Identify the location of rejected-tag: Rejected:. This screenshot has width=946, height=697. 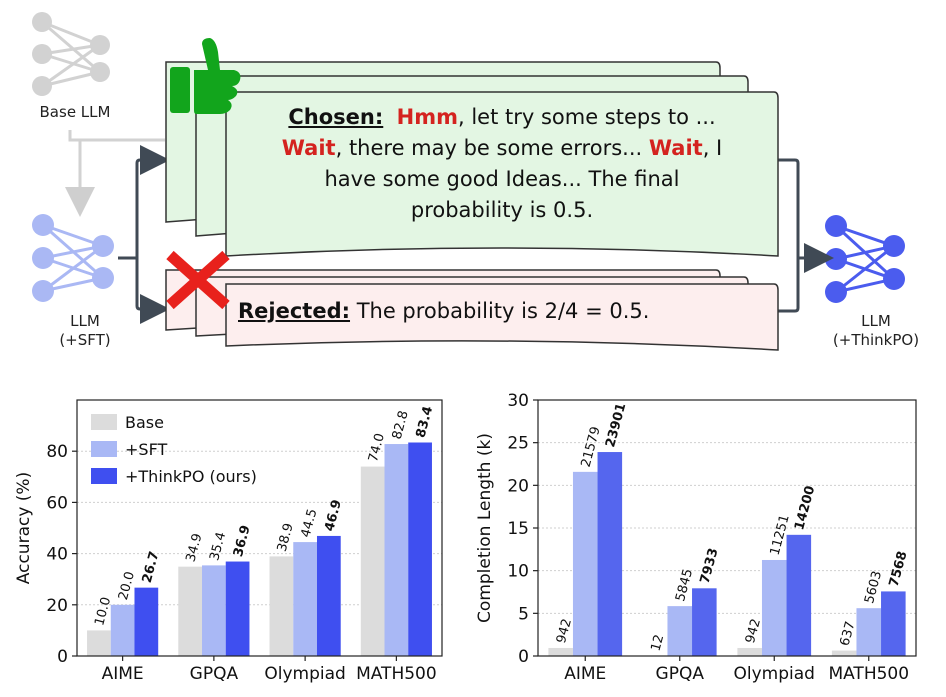
(294, 311).